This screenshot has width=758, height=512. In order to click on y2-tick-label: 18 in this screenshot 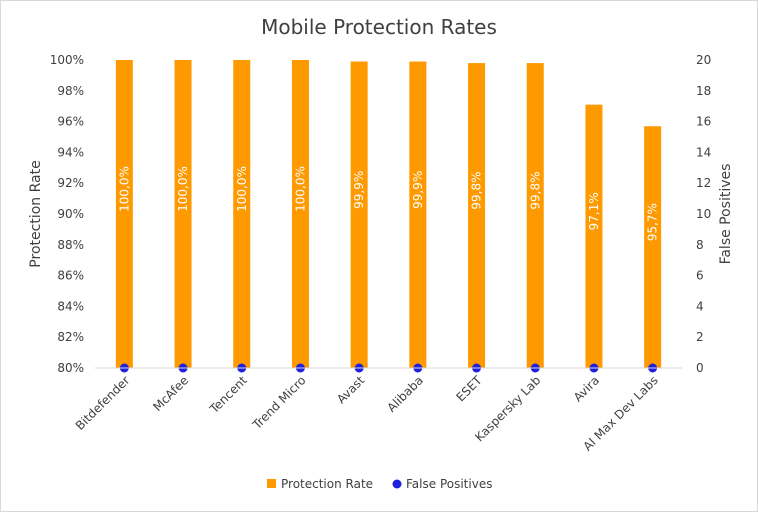, I will do `click(703, 91)`.